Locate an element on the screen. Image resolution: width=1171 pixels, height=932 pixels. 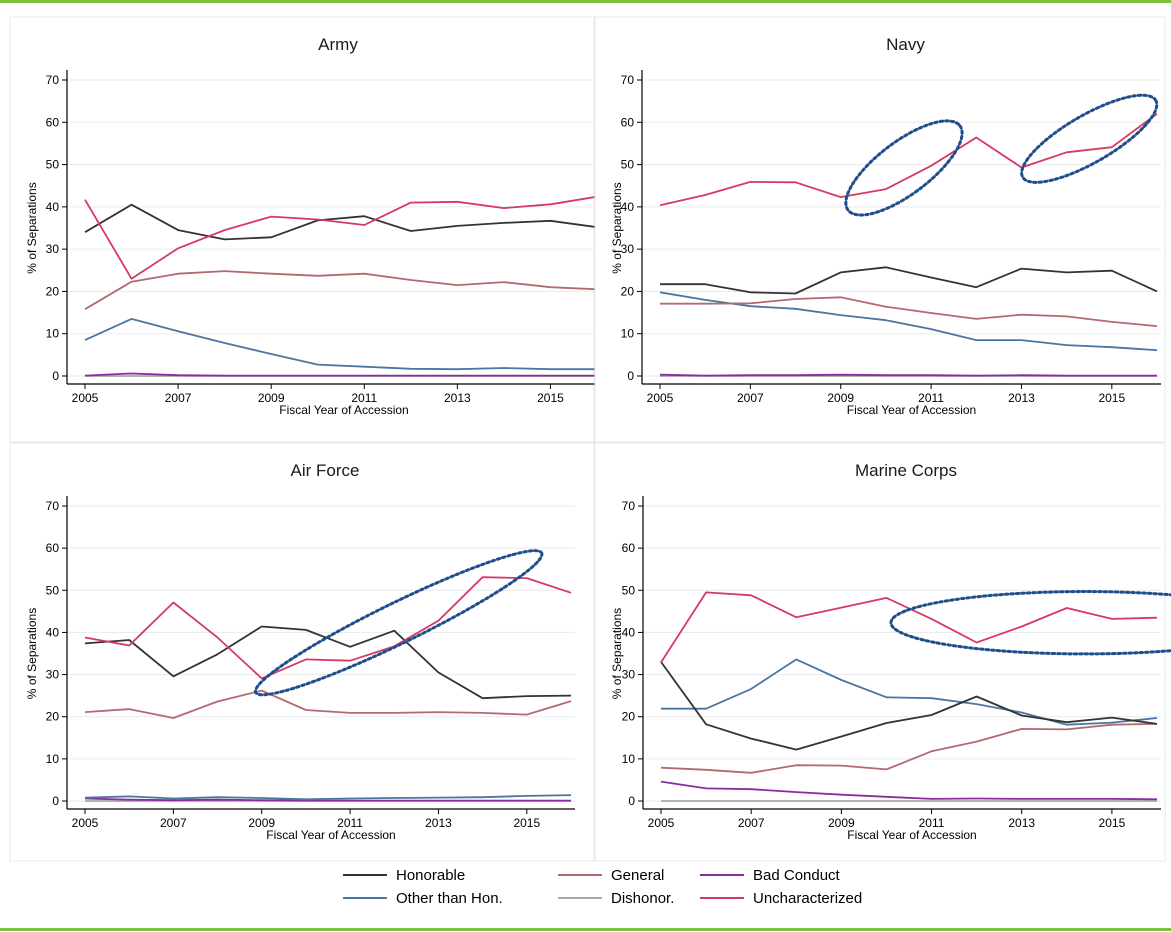
legend-item-dishonor: Dishonor. is located at coordinates (616, 898).